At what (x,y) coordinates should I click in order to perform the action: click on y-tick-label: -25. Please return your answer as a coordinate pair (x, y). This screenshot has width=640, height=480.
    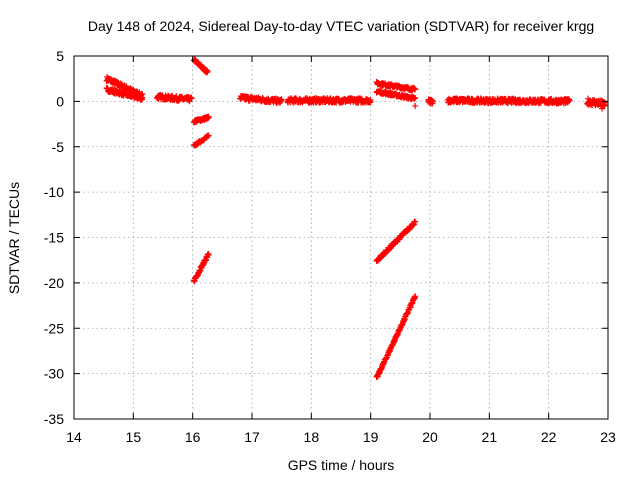
    Looking at the image, I should click on (54, 328).